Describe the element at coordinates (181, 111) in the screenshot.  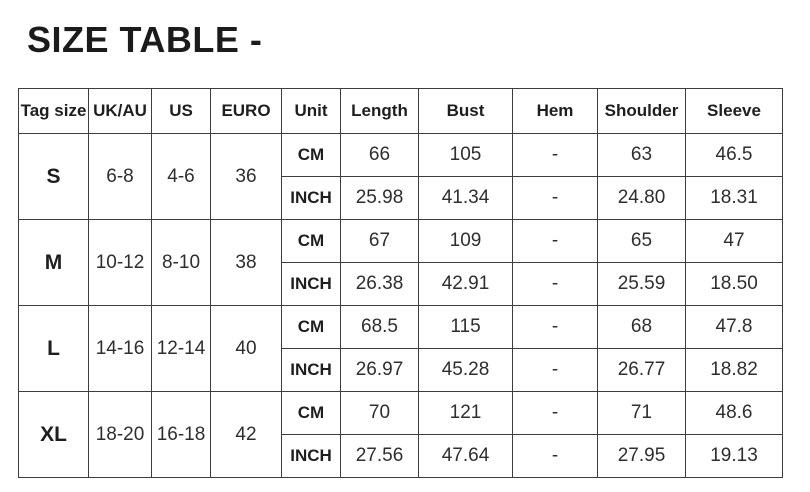
I see `header-us: US` at that location.